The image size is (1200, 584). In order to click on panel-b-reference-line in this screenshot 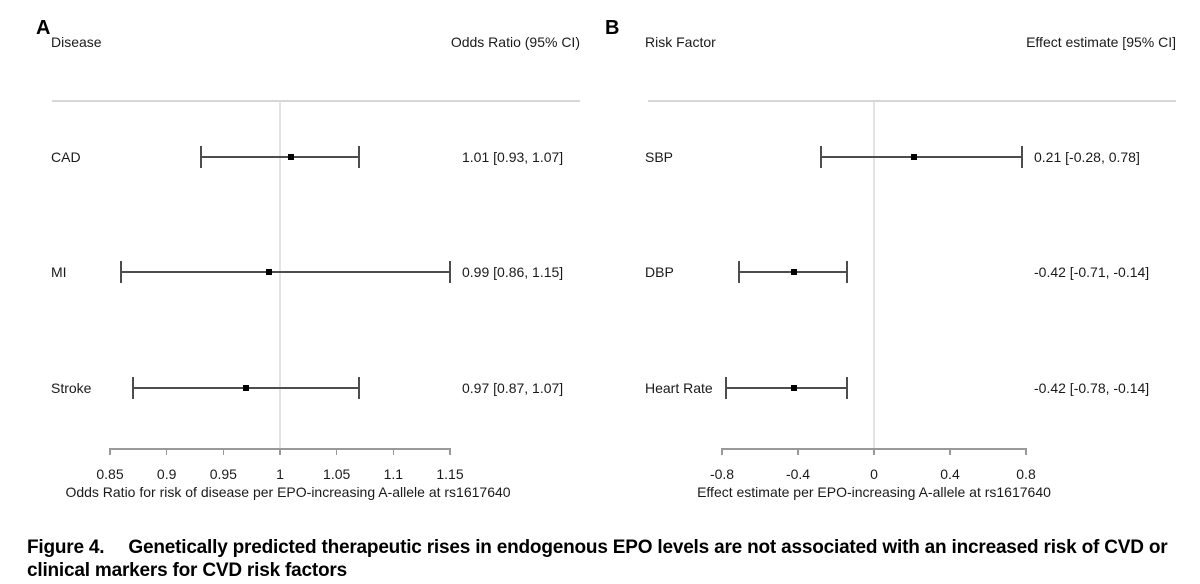, I will do `click(874, 275)`.